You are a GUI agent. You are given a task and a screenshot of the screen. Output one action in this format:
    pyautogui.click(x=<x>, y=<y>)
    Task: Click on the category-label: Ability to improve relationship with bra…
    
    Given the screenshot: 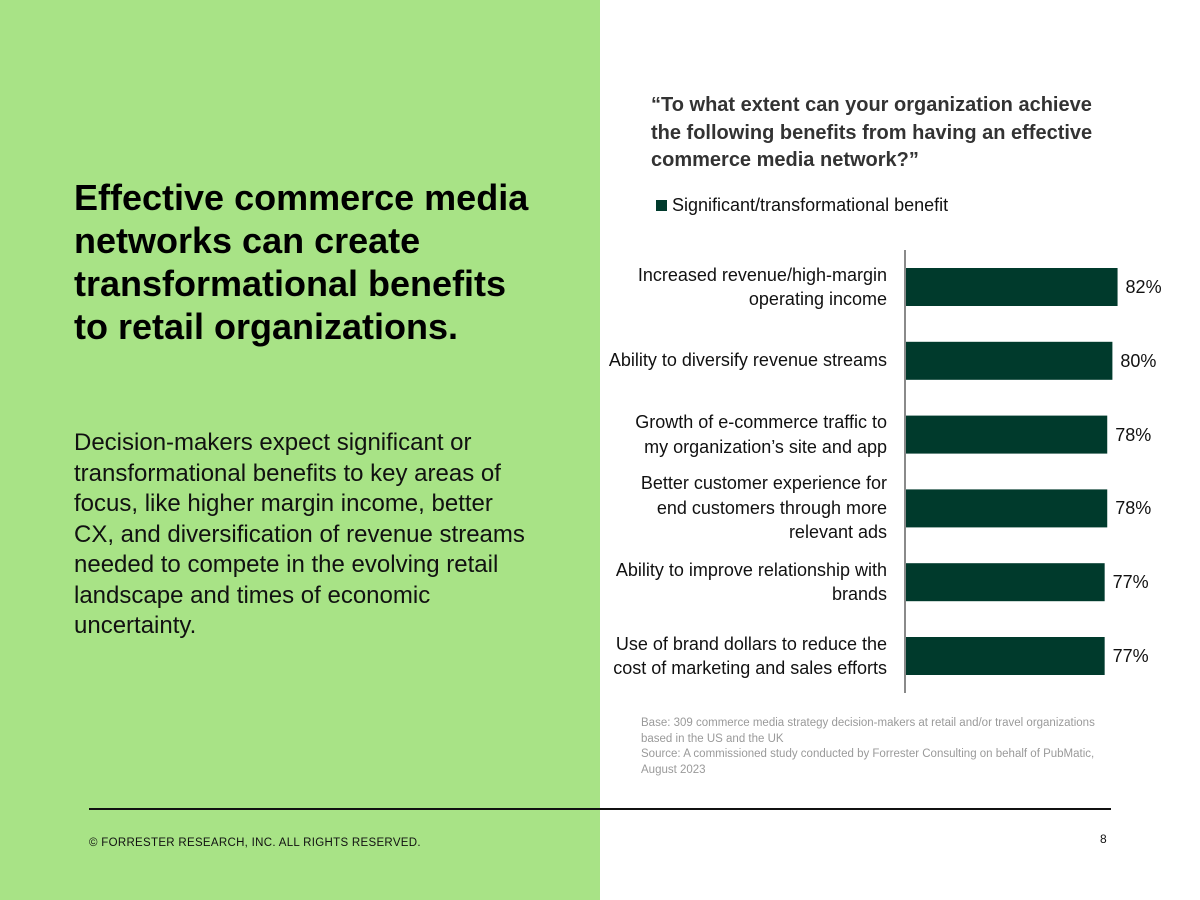 What is the action you would take?
    pyautogui.click(x=751, y=582)
    